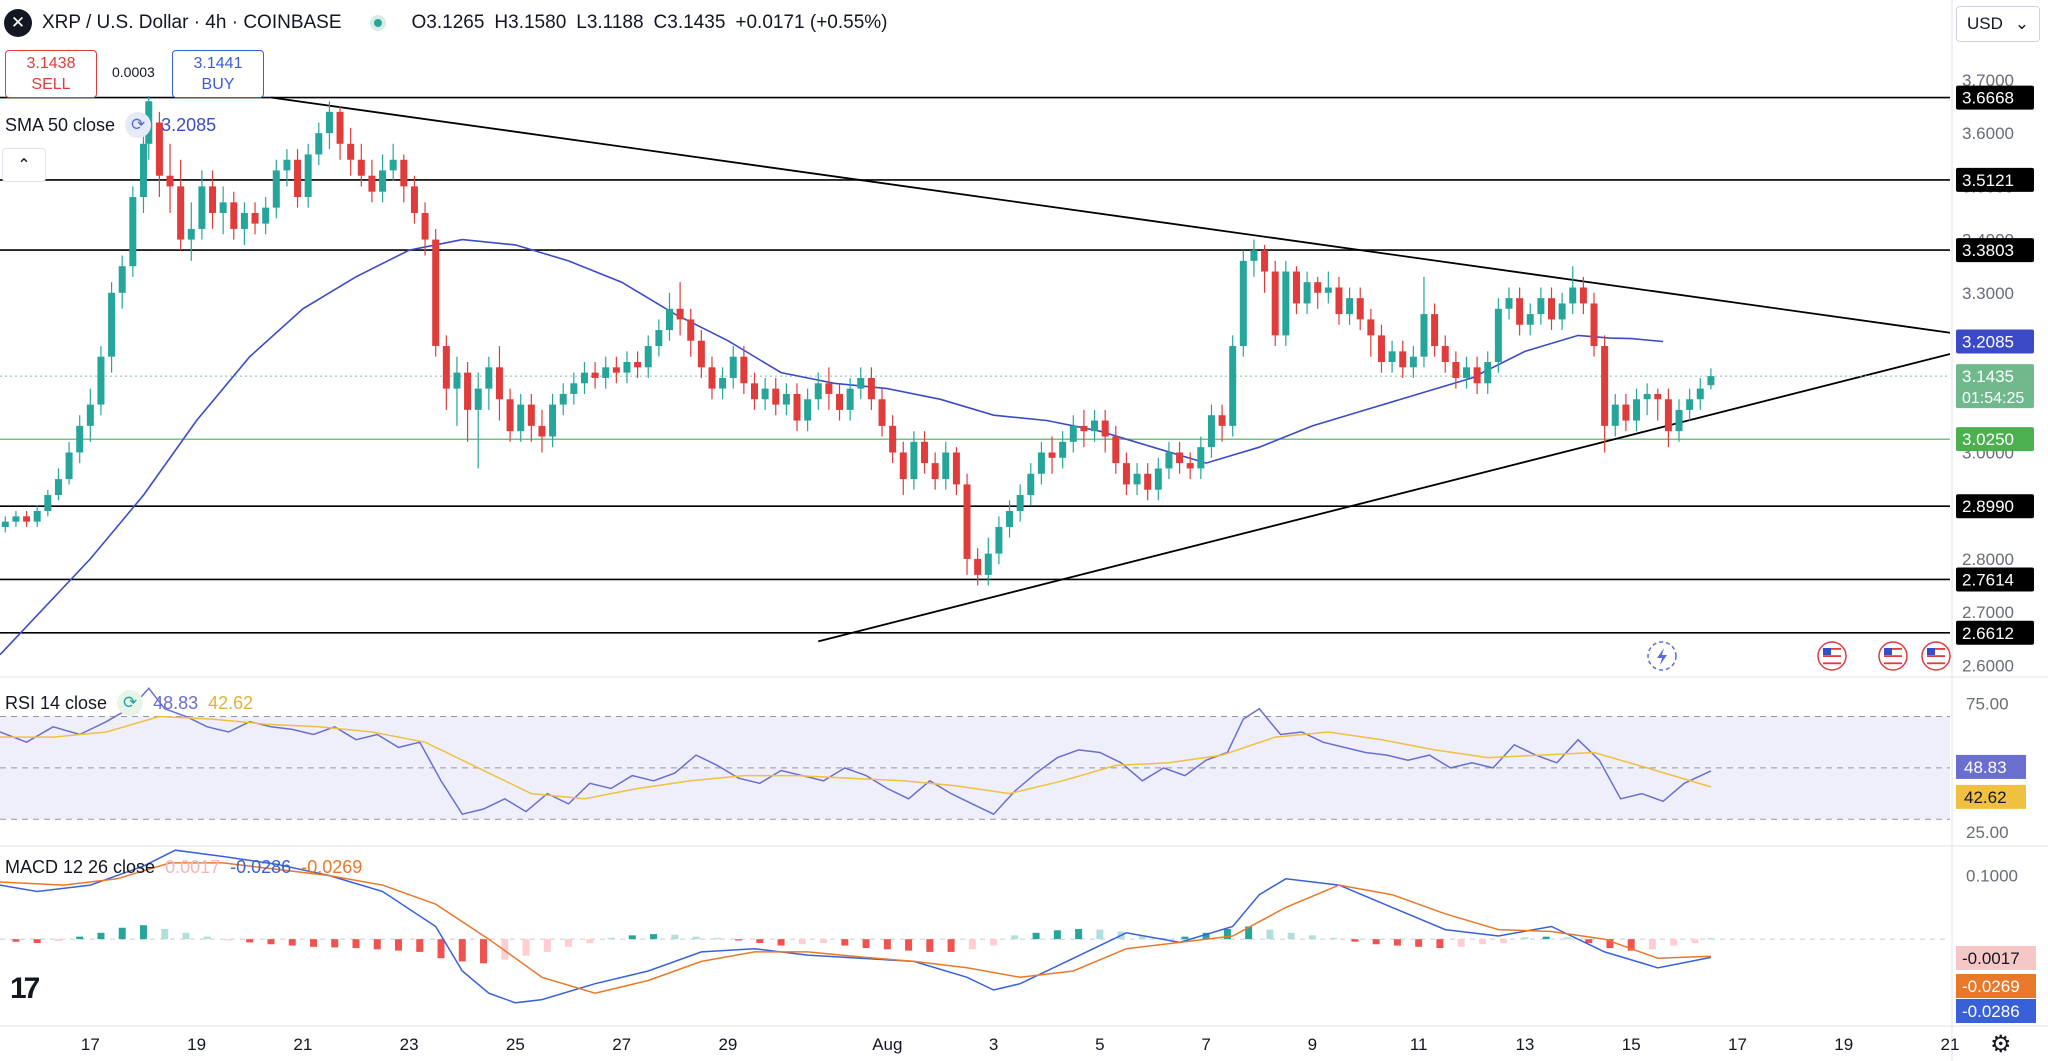  What do you see at coordinates (1893, 656) in the screenshot?
I see `us-flag-icon` at bounding box center [1893, 656].